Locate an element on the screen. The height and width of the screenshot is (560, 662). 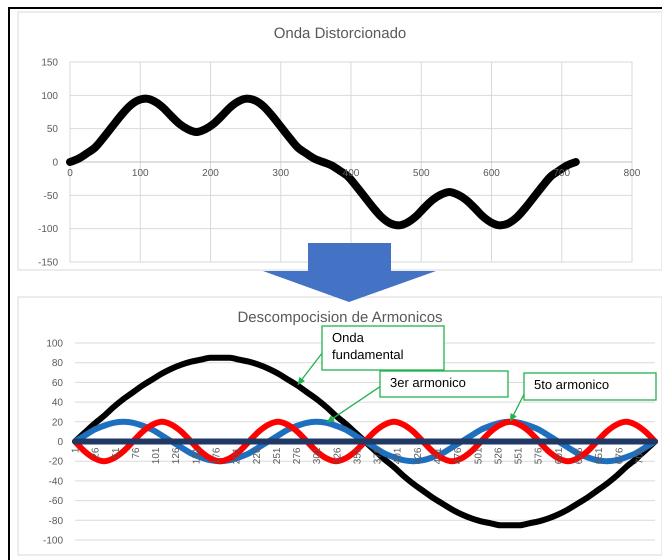
x-tick-label: 401 is located at coordinates (398, 455).